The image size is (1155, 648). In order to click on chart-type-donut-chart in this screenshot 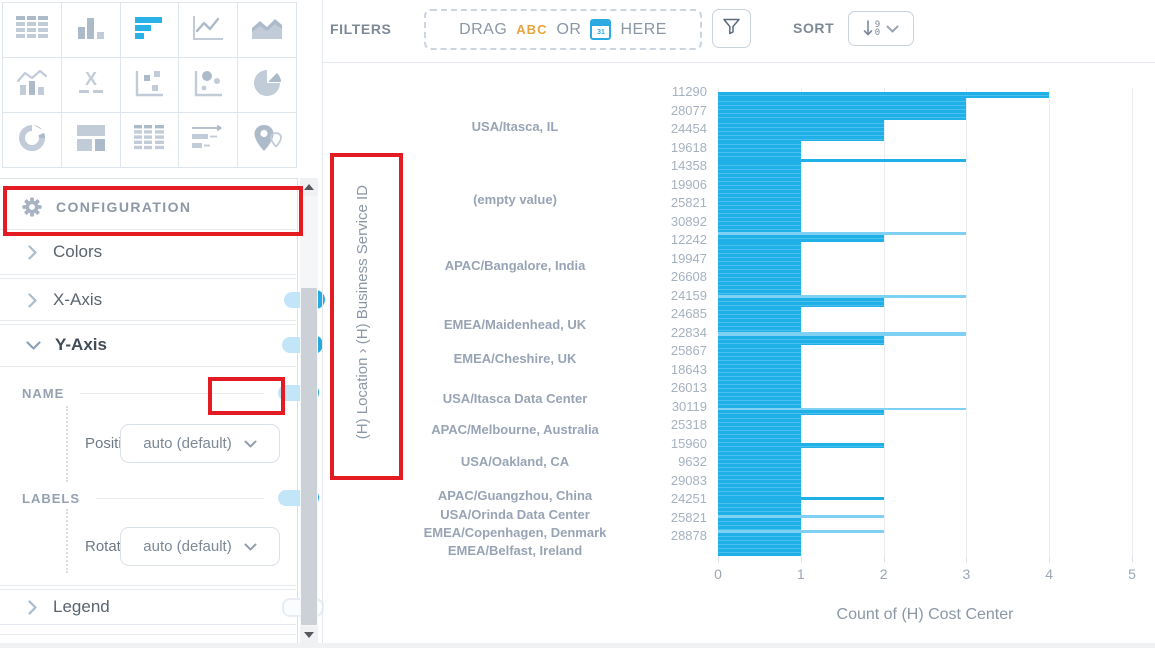, I will do `click(32, 140)`.